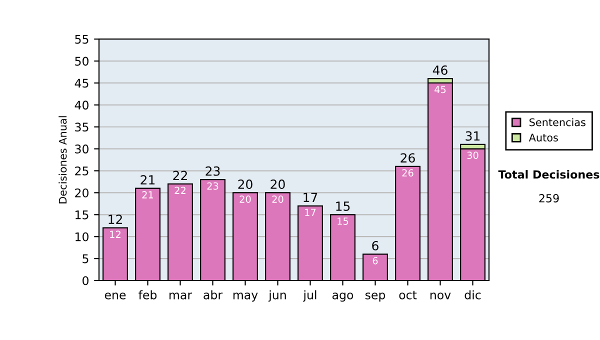 The width and height of the screenshot is (600, 340). Describe the element at coordinates (440, 70) in the screenshot. I see `total-label: 46` at that location.